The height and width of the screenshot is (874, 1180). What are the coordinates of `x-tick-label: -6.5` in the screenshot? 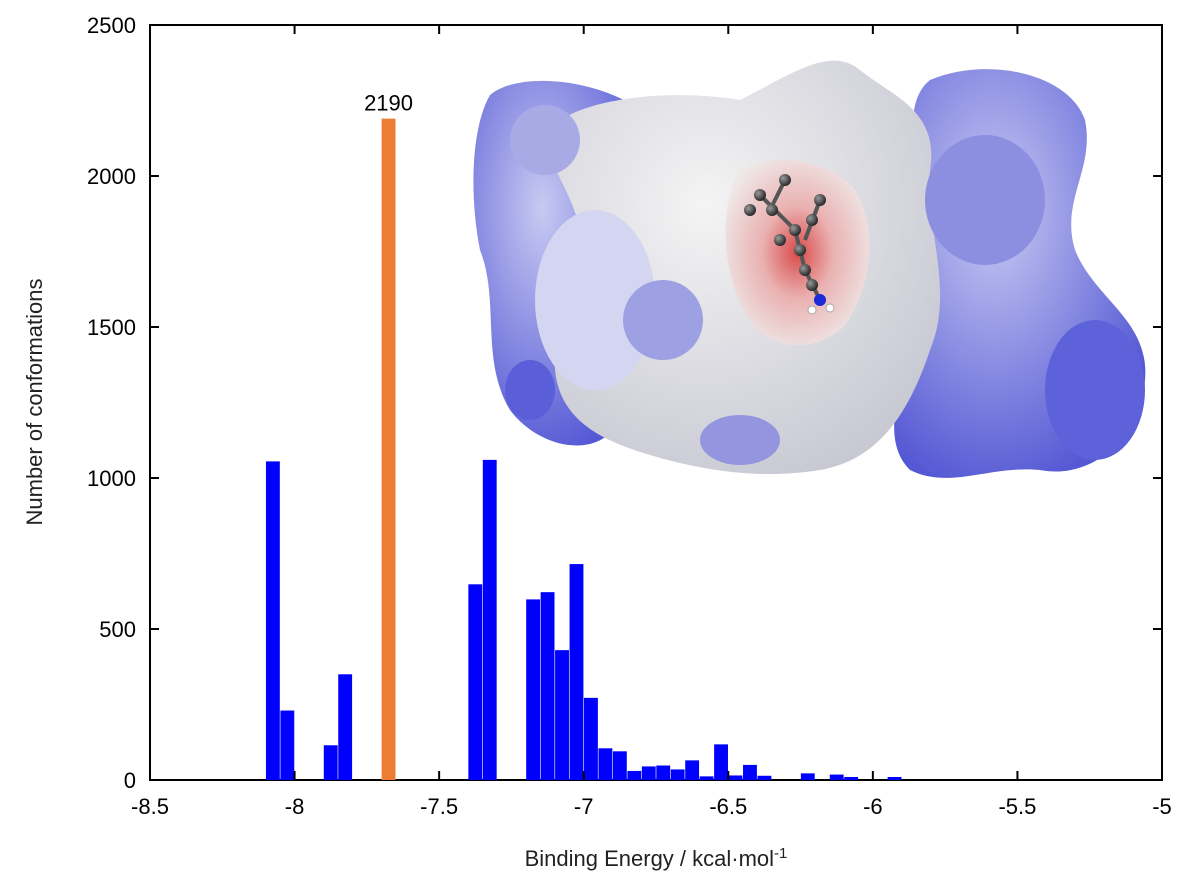 It's located at (728, 806).